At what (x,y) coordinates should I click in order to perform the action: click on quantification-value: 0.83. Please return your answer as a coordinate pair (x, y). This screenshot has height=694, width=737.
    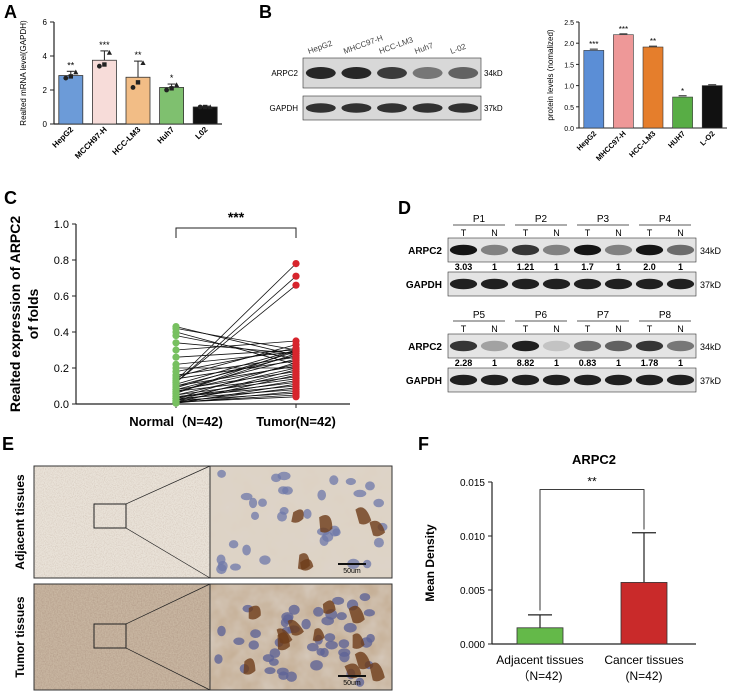
    Looking at the image, I should click on (588, 363).